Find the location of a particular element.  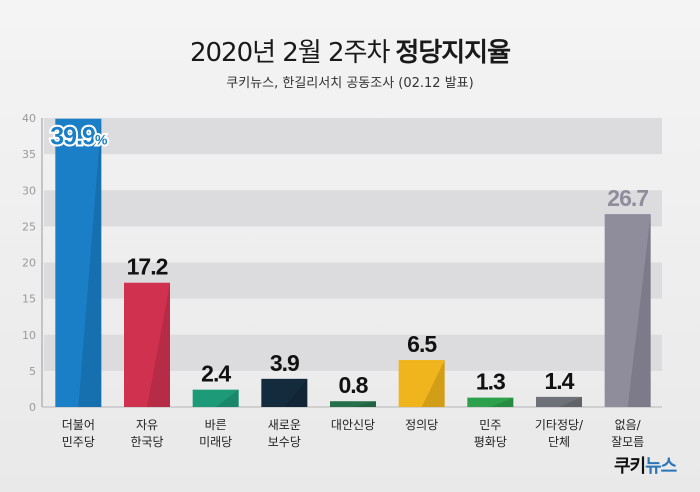

bar-value-label: 17.2 is located at coordinates (147, 267).